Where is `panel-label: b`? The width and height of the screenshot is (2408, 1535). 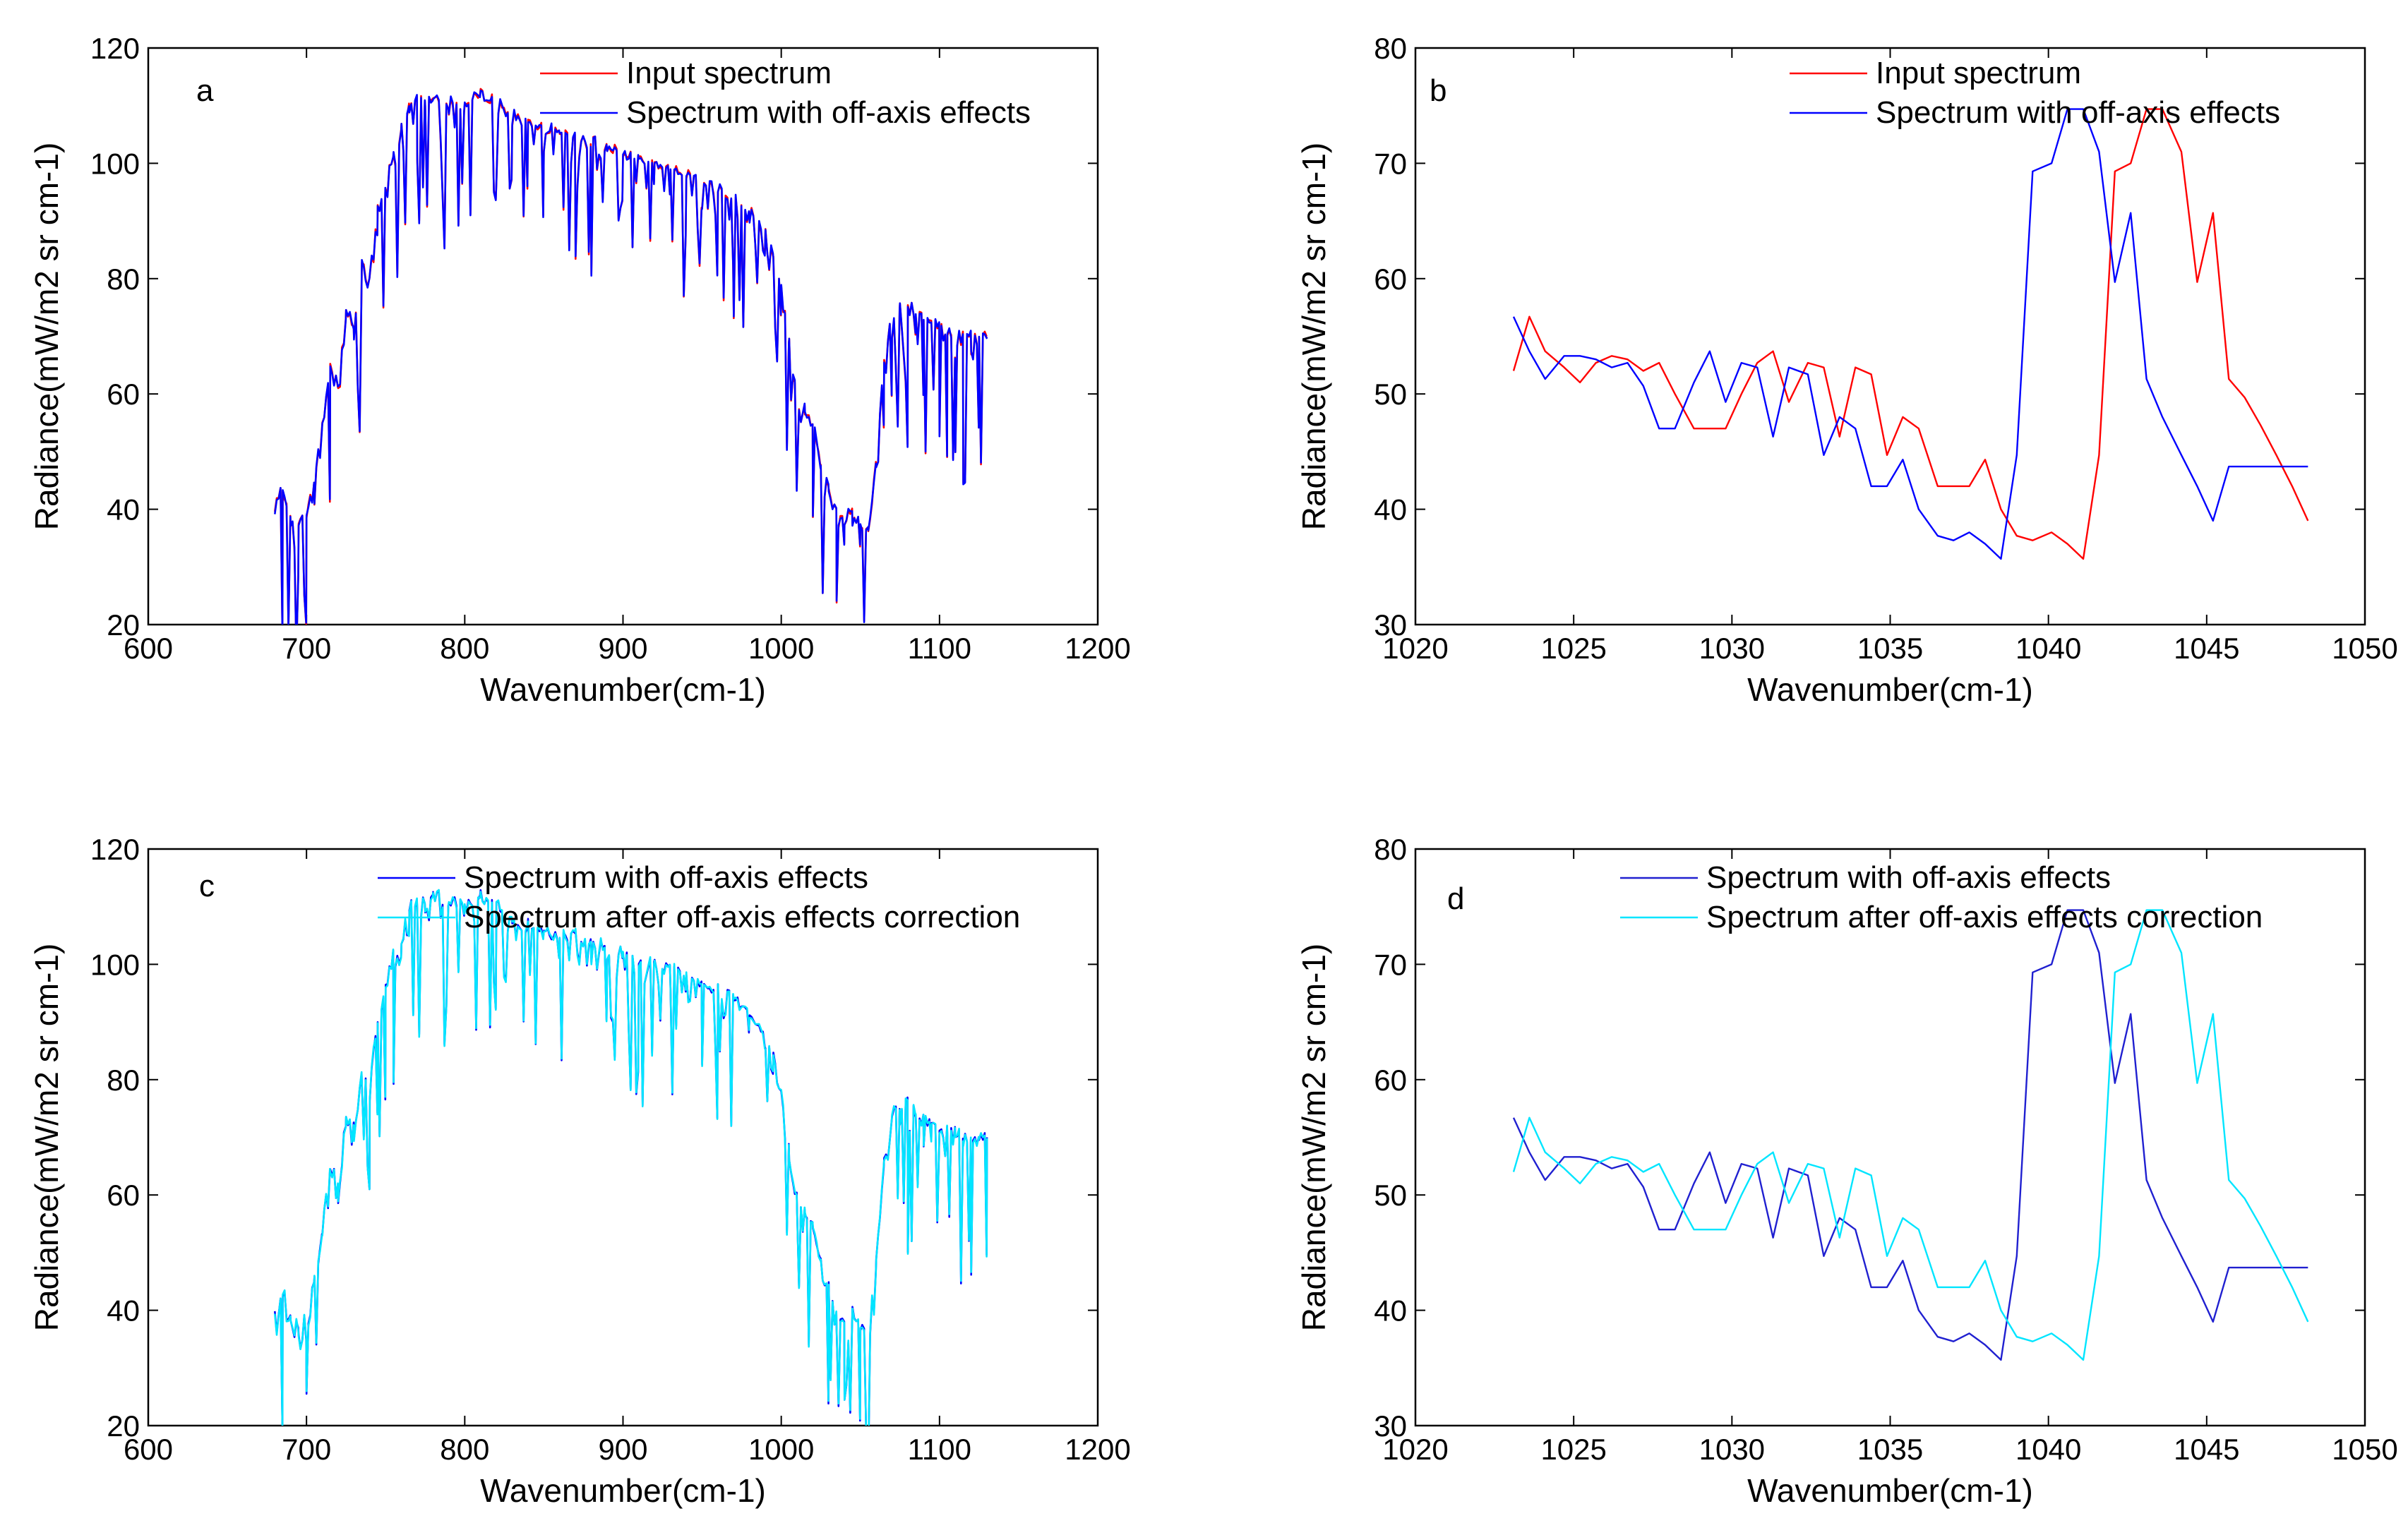
panel-label: b is located at coordinates (1438, 90).